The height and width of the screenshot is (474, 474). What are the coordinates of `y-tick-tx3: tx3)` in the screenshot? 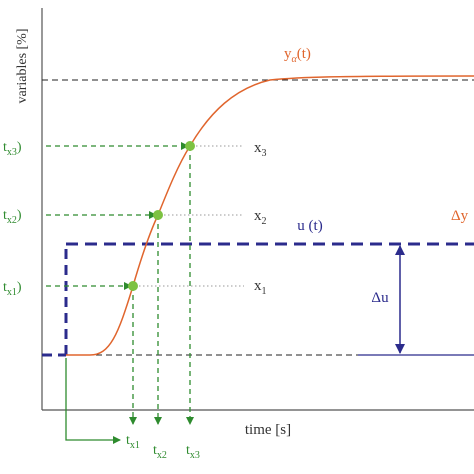 It's located at (12, 149).